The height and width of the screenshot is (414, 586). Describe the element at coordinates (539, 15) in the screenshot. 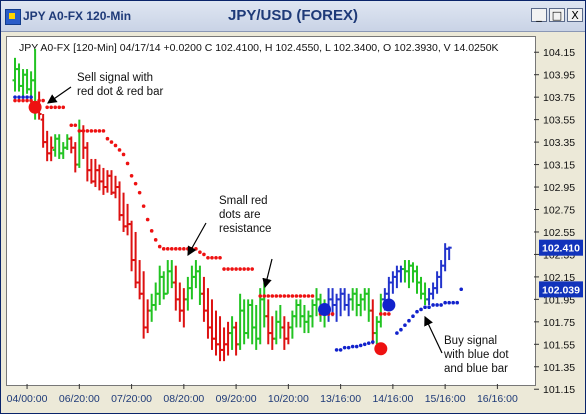

I see `minimize-button: _` at that location.